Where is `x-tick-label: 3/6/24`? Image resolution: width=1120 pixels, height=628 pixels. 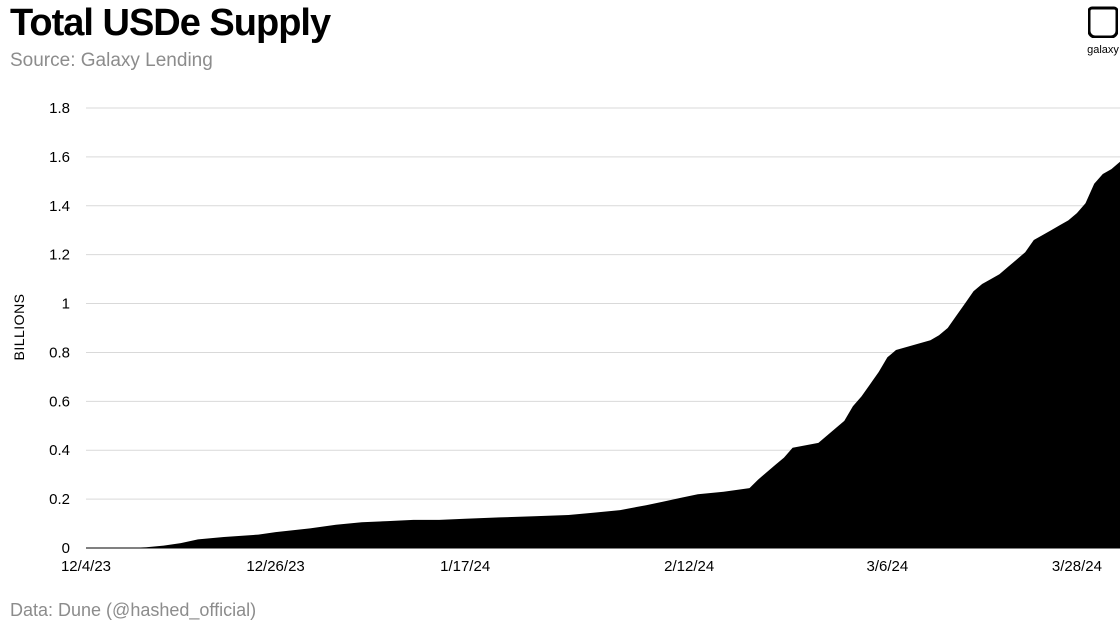 x-tick-label: 3/6/24 is located at coordinates (887, 566).